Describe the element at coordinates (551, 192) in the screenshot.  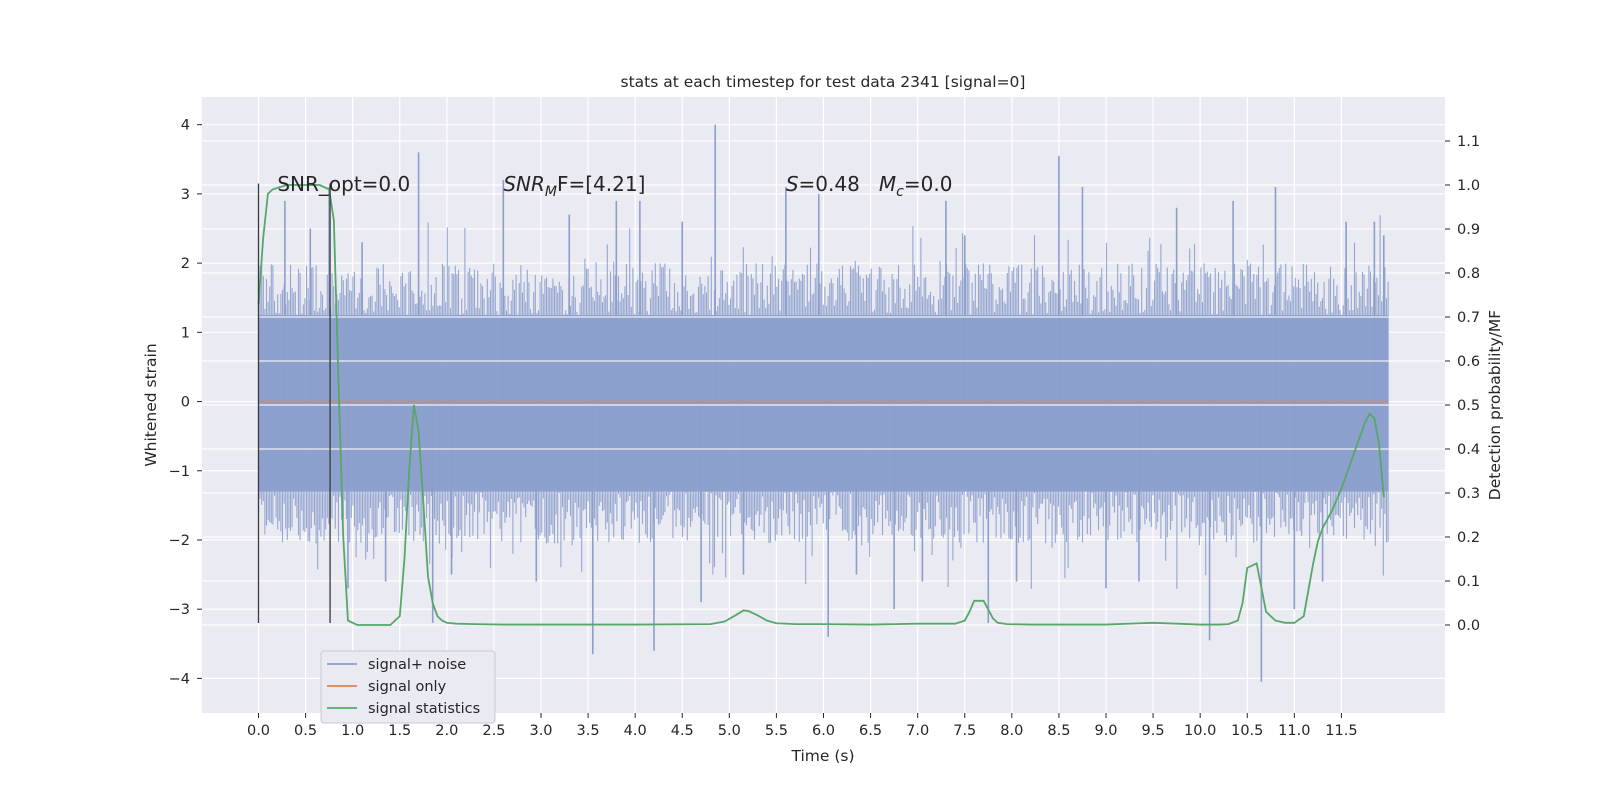
I see `annotation-snr-mf-sub: M` at that location.